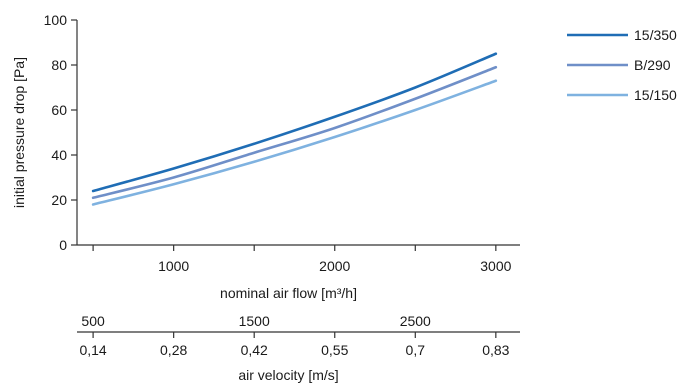 This screenshot has height=385, width=687. I want to click on x-tick-label: 1000, so click(173, 266).